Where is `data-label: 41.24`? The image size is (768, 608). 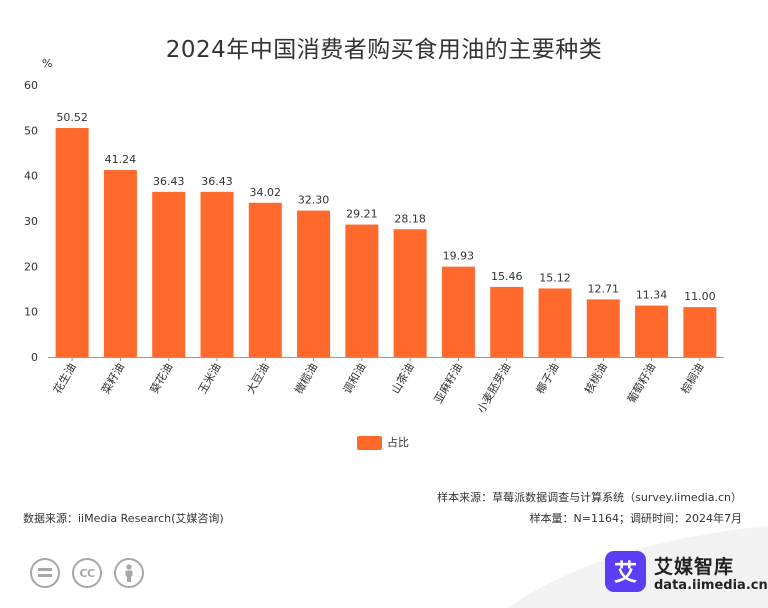
data-label: 41.24 is located at coordinates (121, 159).